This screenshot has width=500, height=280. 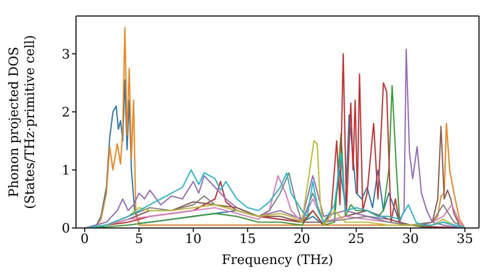 I want to click on y-tick-label: 3, so click(x=66, y=54).